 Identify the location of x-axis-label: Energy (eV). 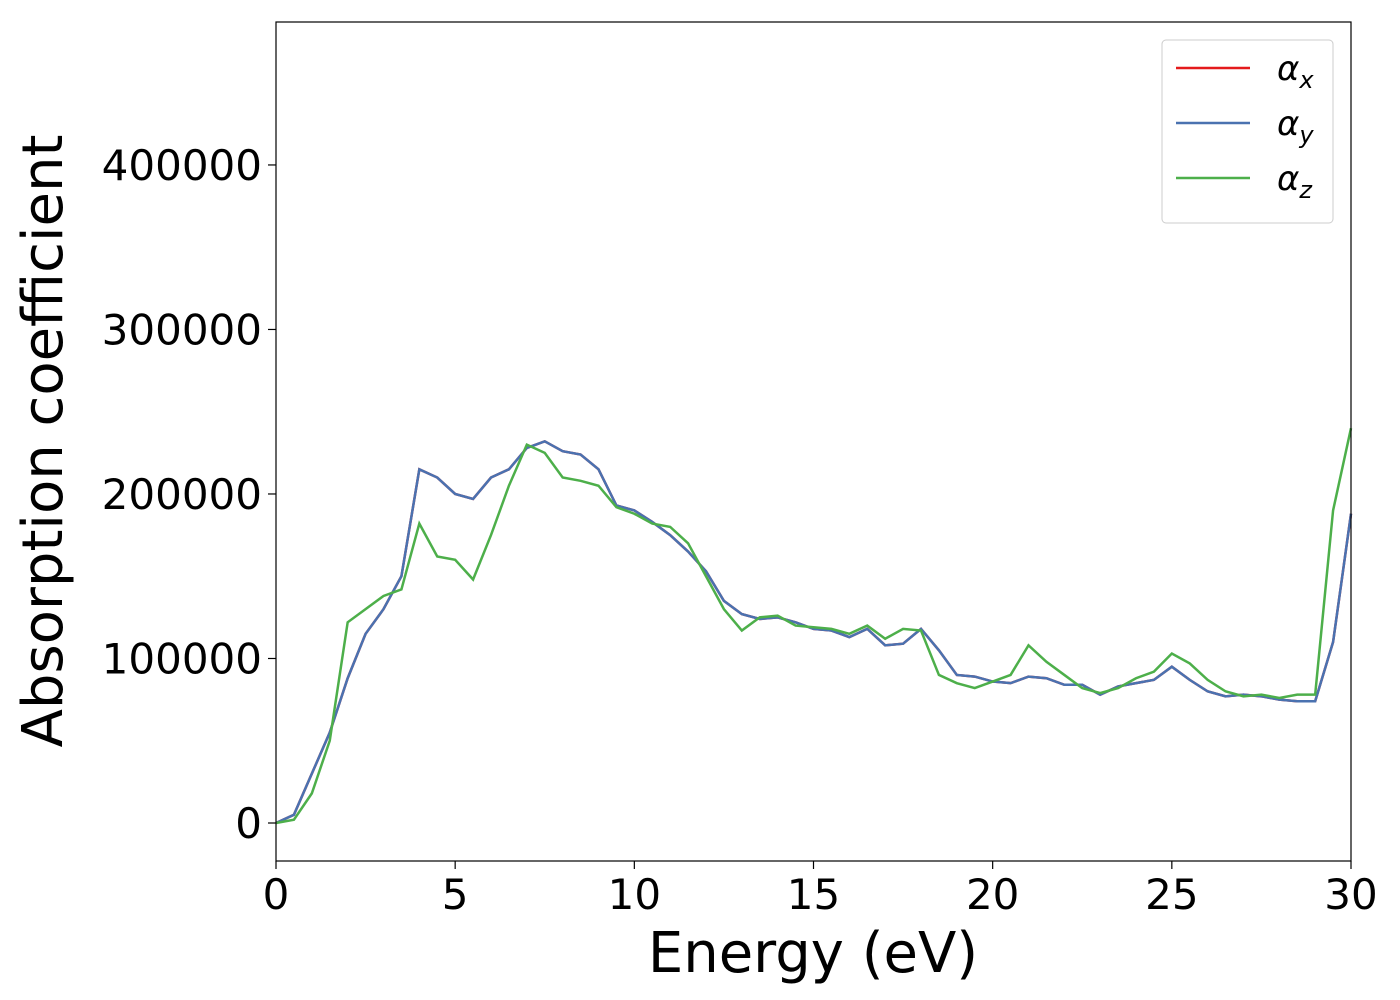
(813, 953).